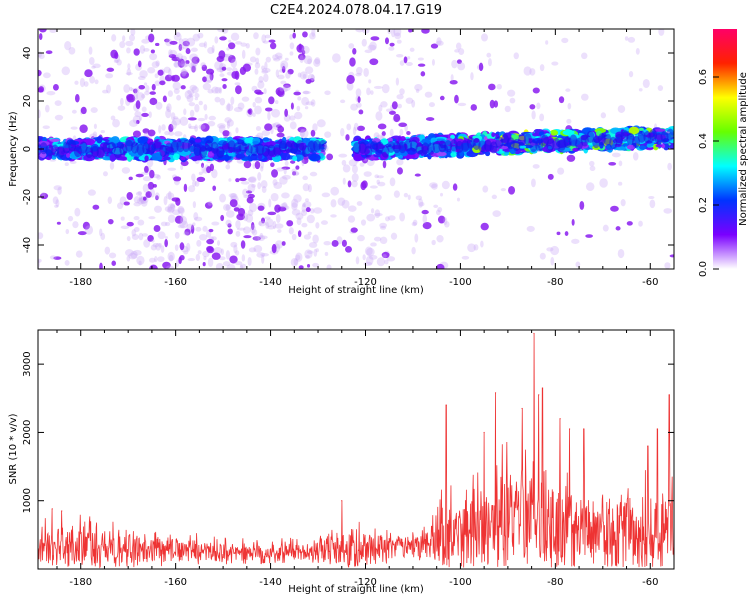 The image size is (750, 604). What do you see at coordinates (356, 290) in the screenshot?
I see `spectrogram-x-axis-label: Height of straight line (km)` at bounding box center [356, 290].